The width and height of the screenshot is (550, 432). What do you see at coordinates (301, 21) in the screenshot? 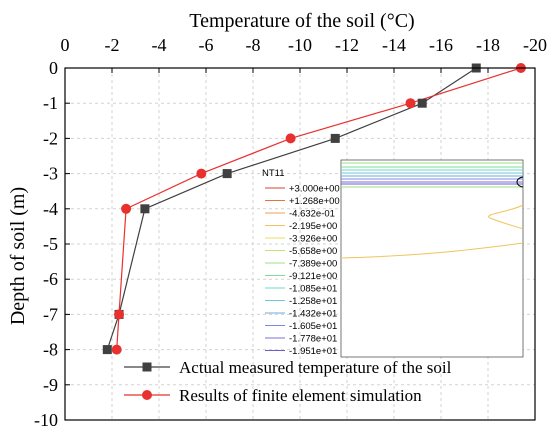
I see `x-axis-title: Temperature of the soil (°C)` at bounding box center [301, 21].